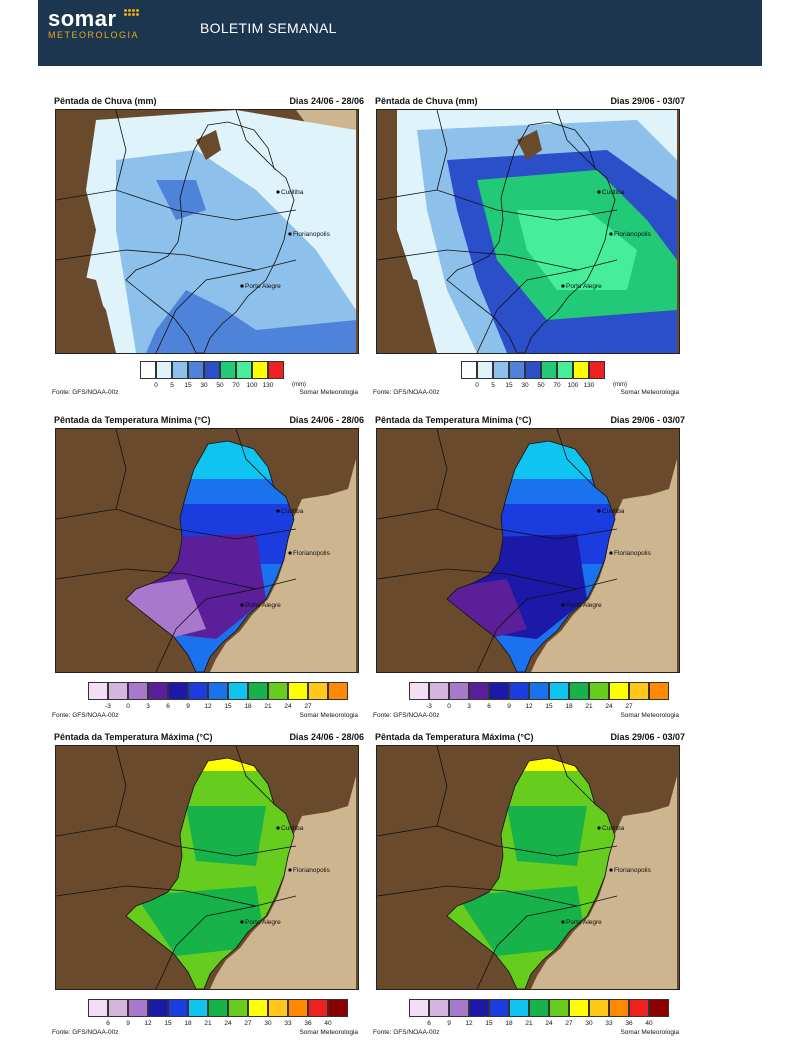 The image size is (801, 1042). I want to click on legend-tick-label: 36, so click(629, 1023).